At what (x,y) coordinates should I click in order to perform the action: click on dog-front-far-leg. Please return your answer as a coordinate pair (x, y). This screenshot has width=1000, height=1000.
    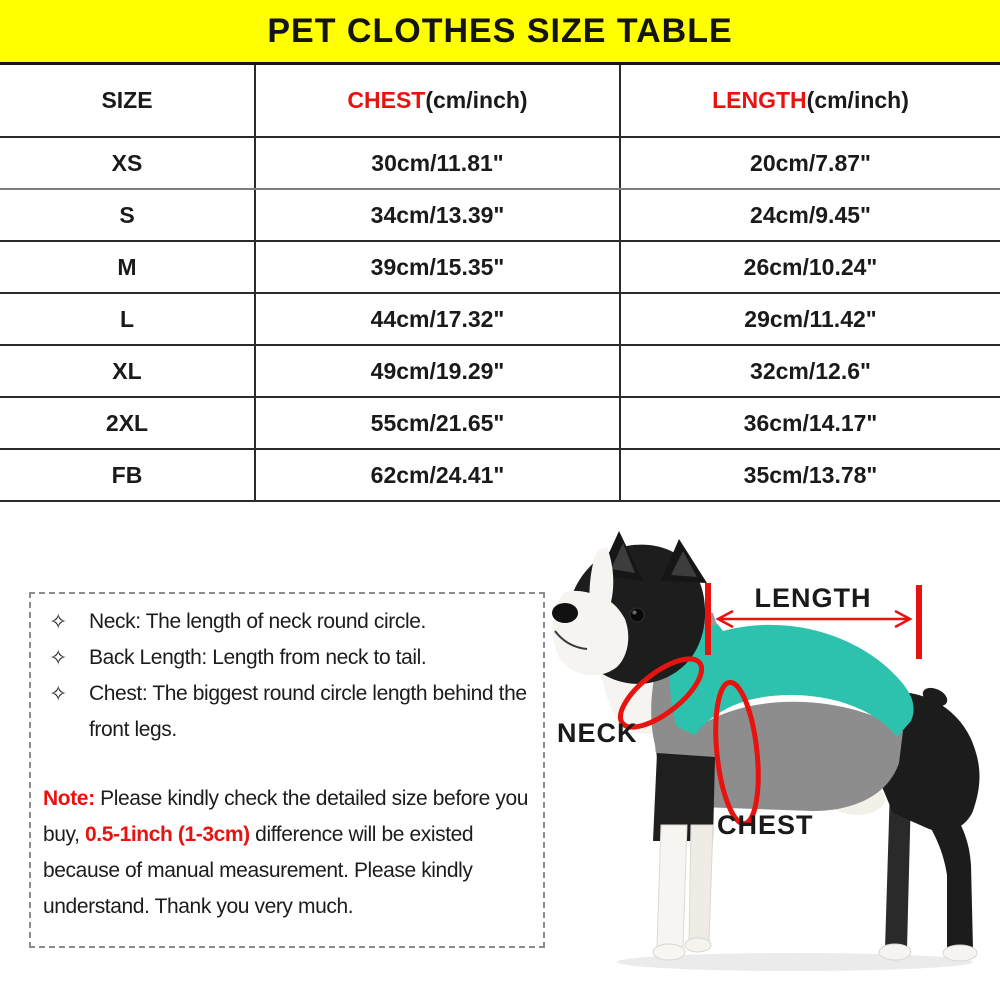
    Looking at the image, I should click on (701, 883).